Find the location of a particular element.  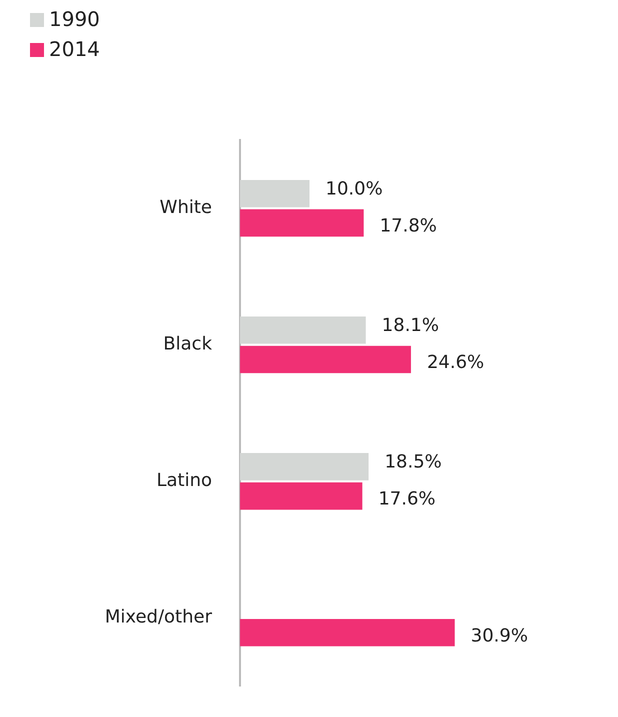

legend-label: 1990 is located at coordinates (74, 19).